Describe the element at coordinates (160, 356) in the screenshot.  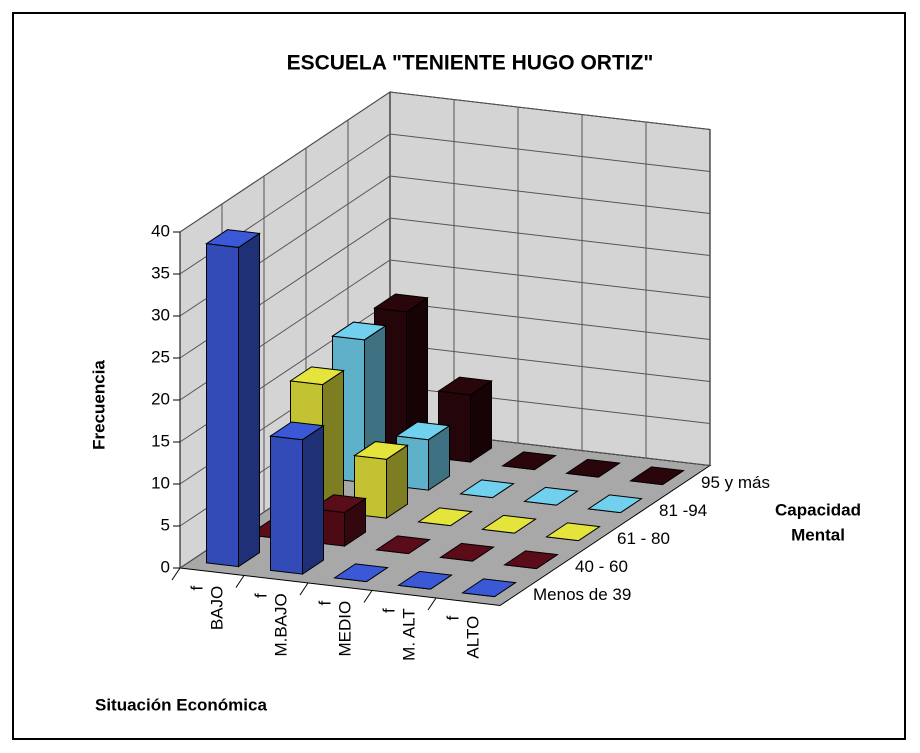
I see `y-tick-label: 25` at that location.